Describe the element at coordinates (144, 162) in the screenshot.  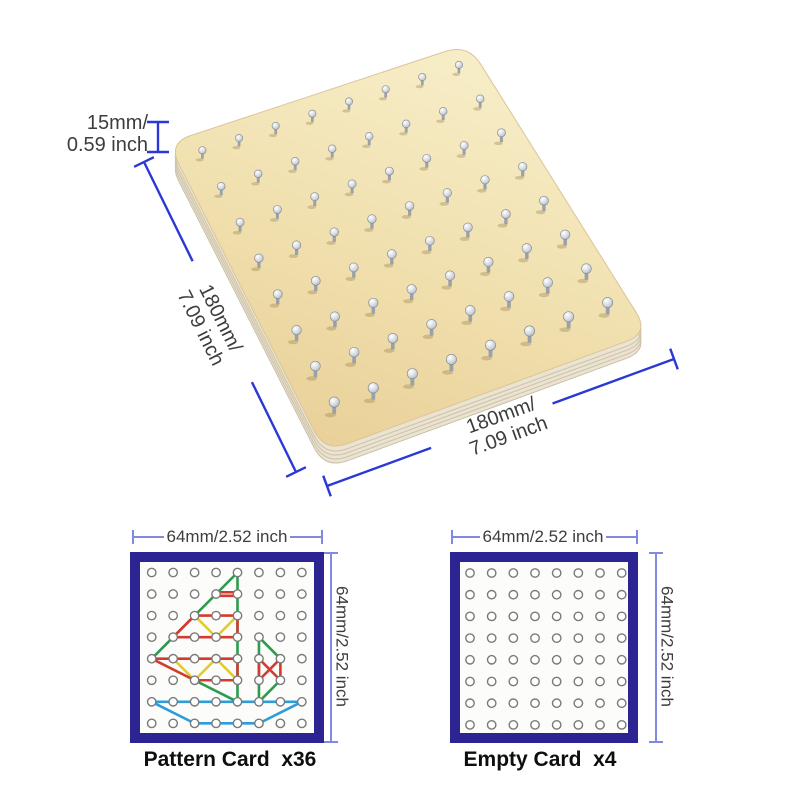
I see `dimension-tick` at that location.